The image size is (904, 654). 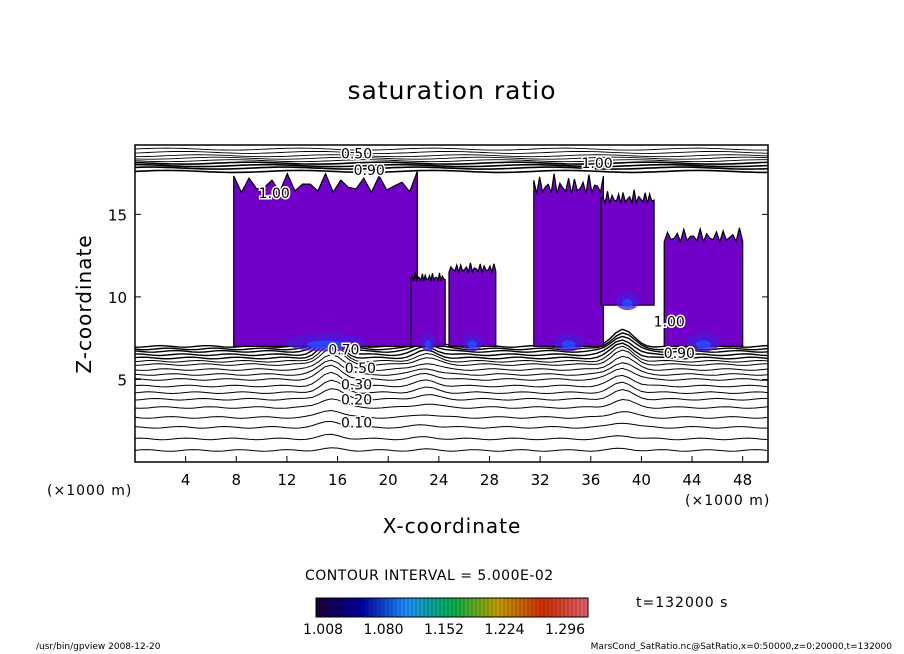 I want to click on contour-label: 0.30, so click(x=356, y=385).